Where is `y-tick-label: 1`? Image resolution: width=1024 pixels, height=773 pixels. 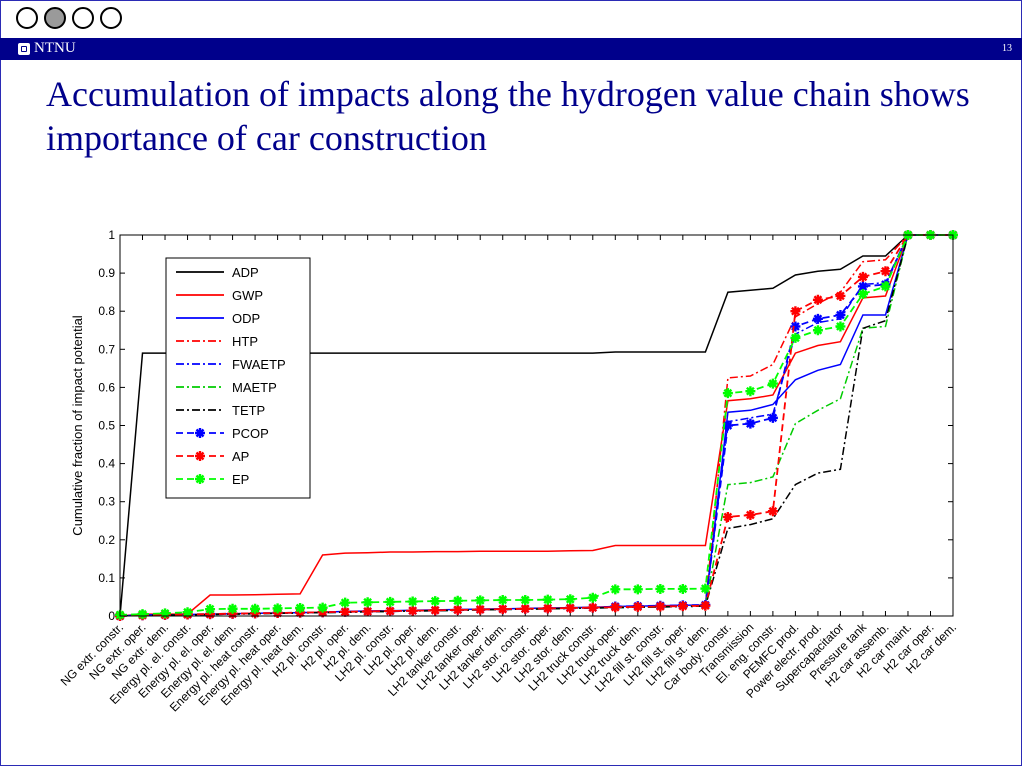
y-tick-label: 1 is located at coordinates (111, 235).